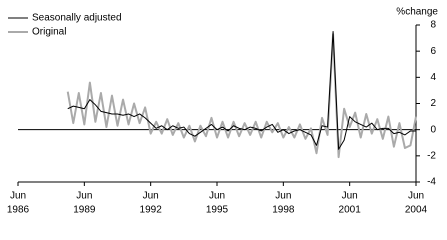 The width and height of the screenshot is (447, 240). Describe the element at coordinates (18, 210) in the screenshot. I see `x-tick-label: 1986` at that location.